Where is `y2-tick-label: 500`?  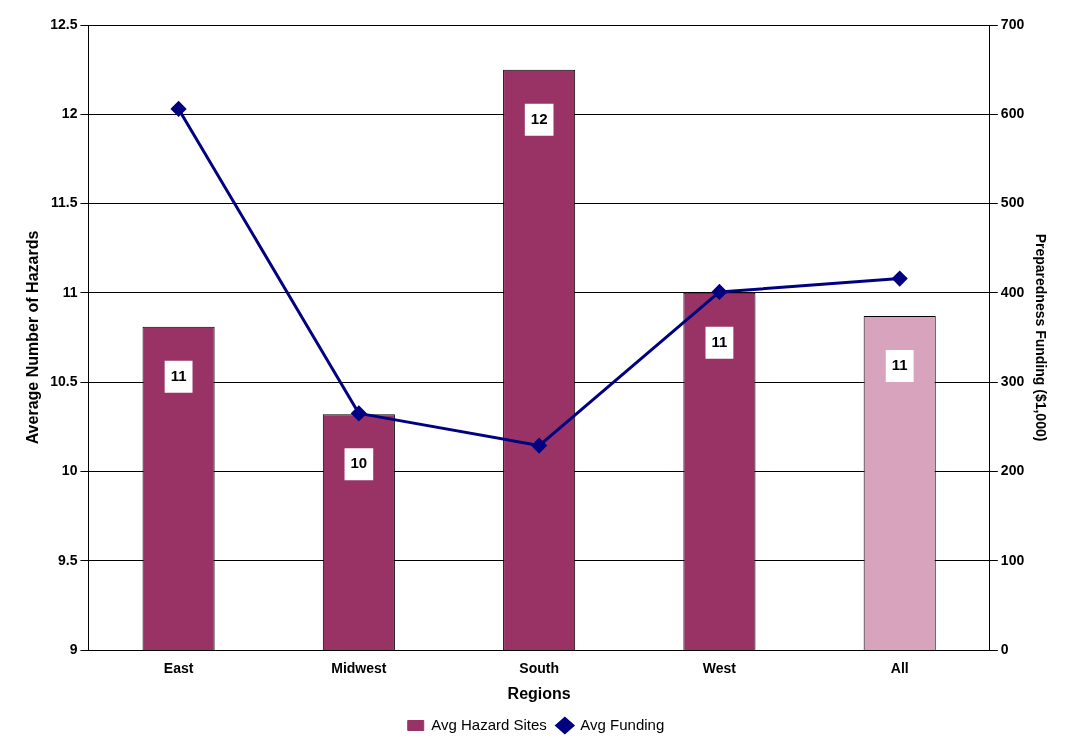
y2-tick-label: 500 is located at coordinates (1012, 202).